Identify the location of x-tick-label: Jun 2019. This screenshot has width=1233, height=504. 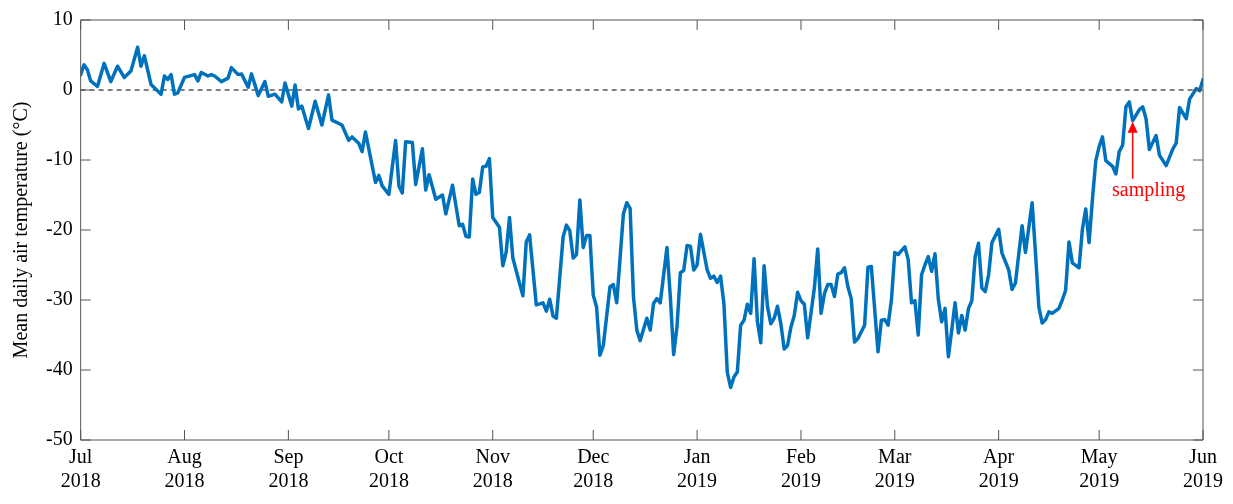
(1203, 468).